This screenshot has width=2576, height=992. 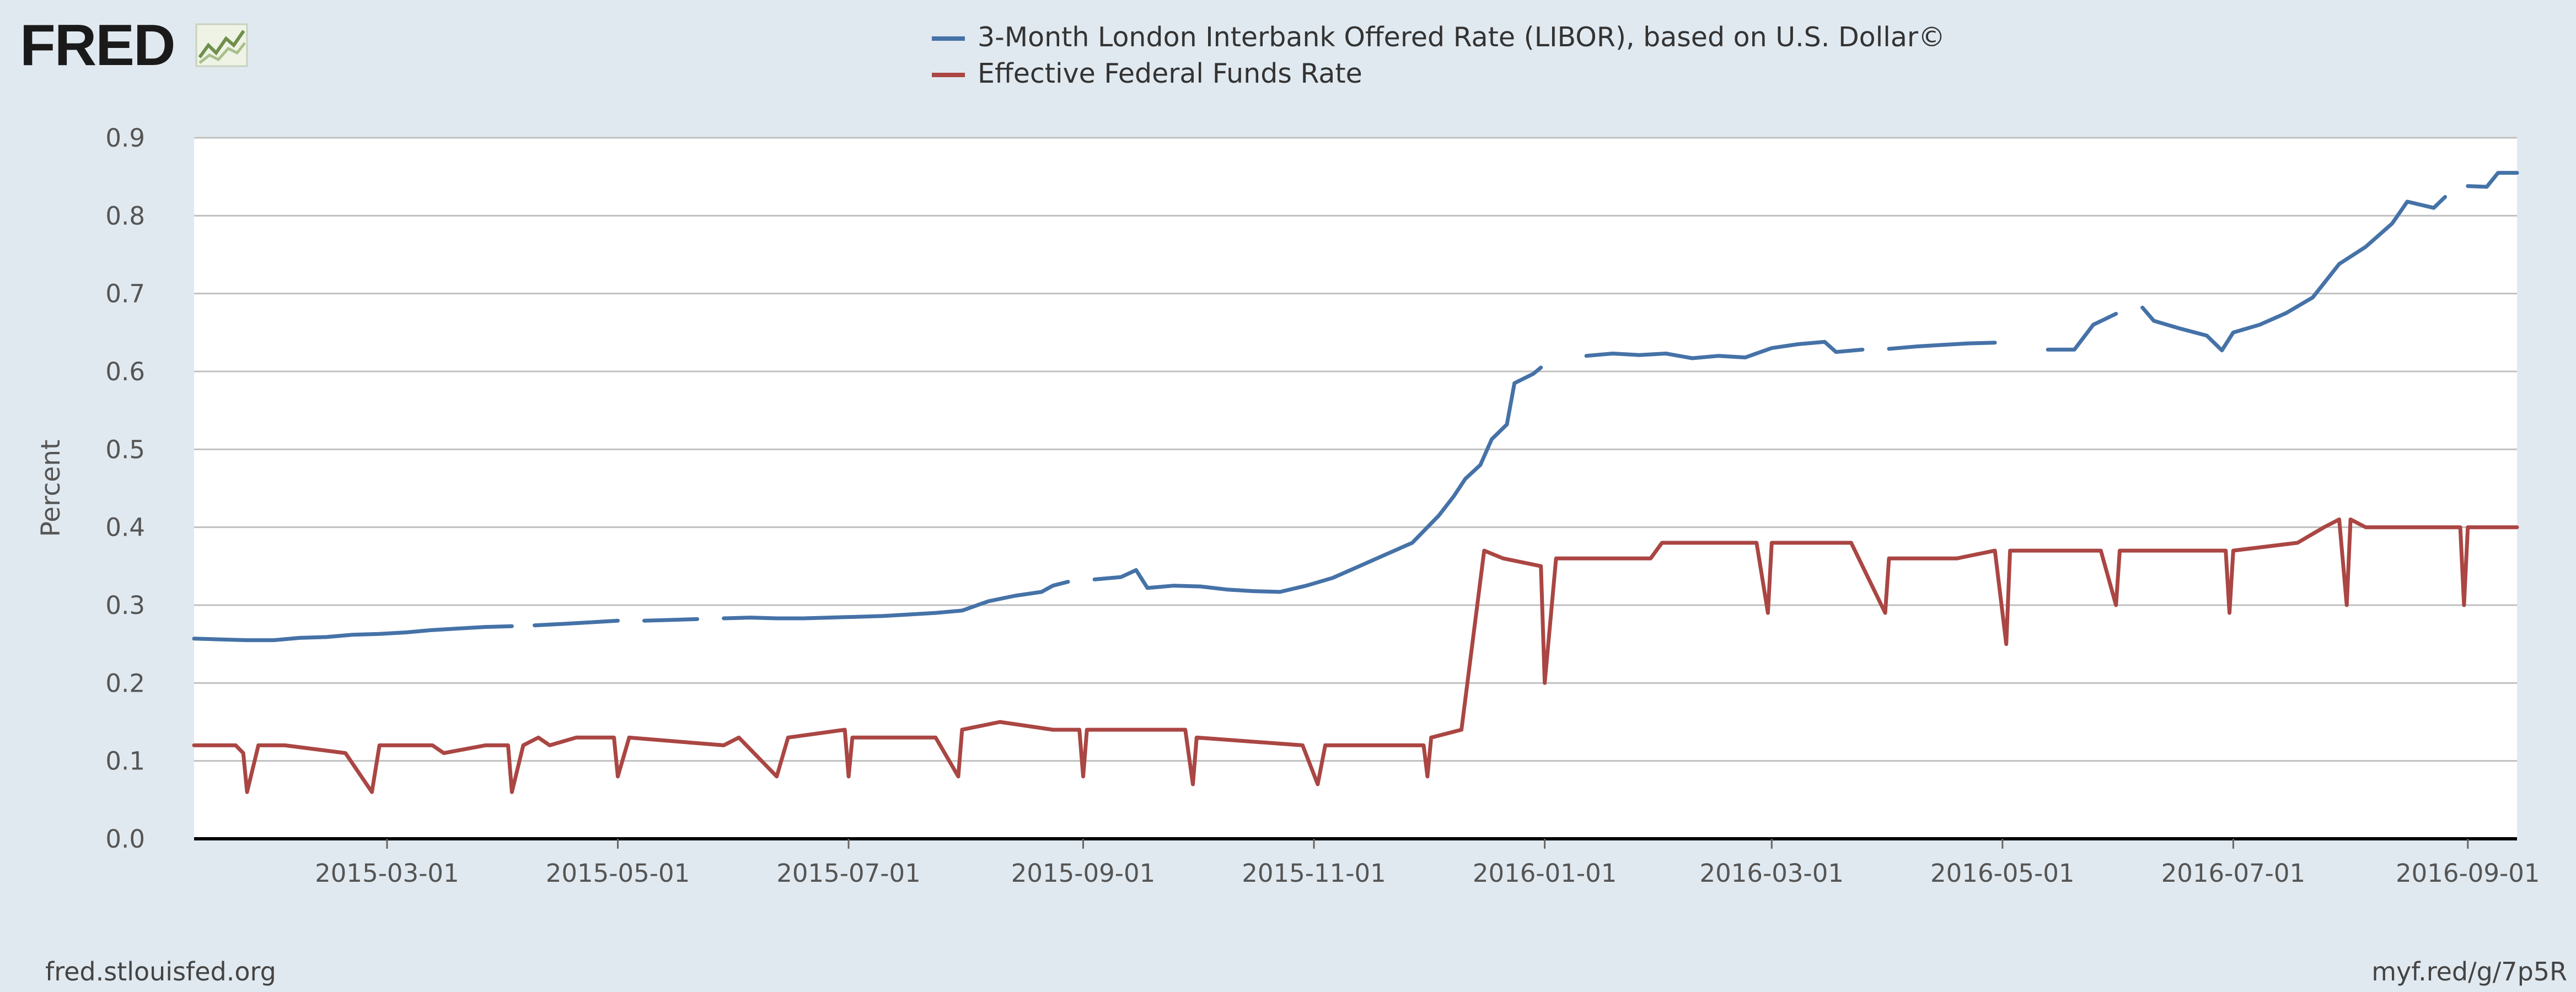 I want to click on y-tick-label: 0.9, so click(x=125, y=138).